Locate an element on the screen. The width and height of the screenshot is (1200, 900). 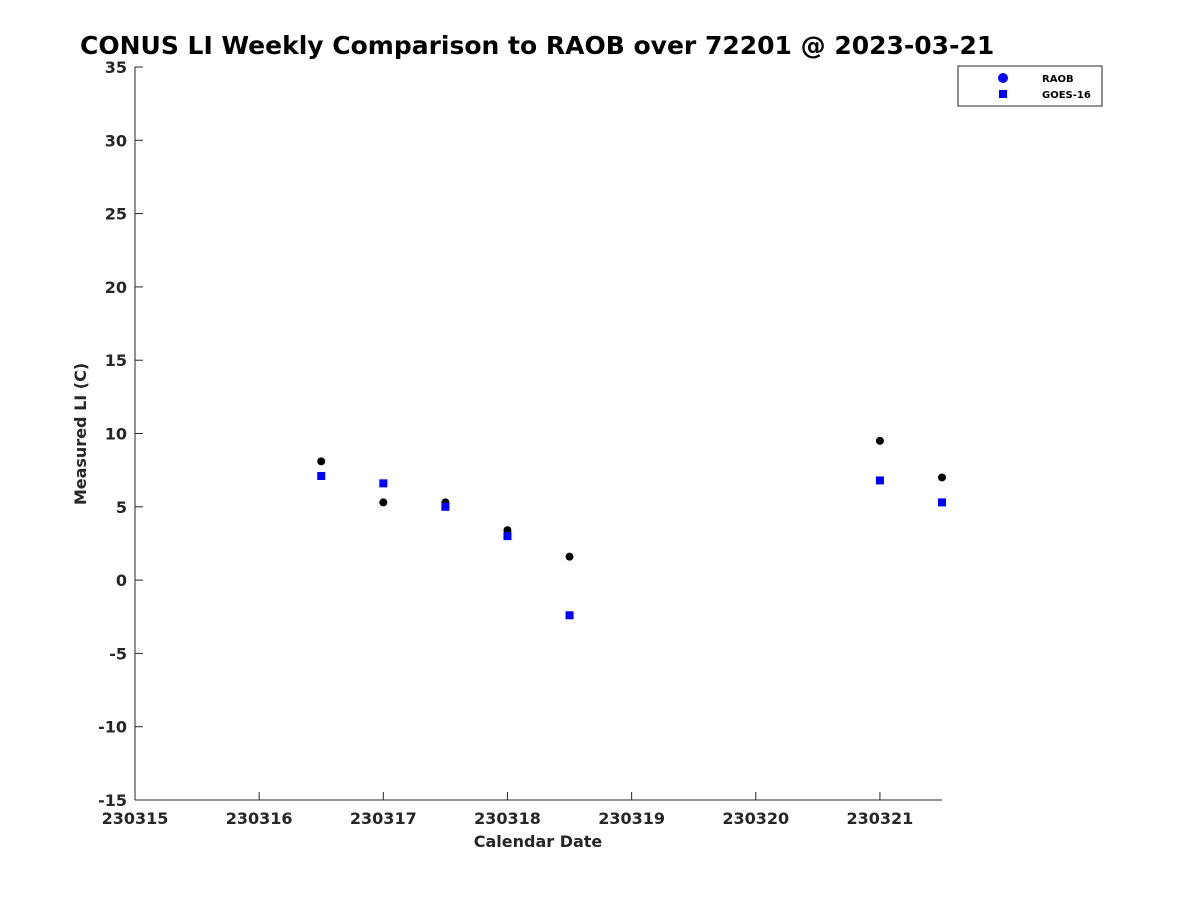
legend-marker-raob is located at coordinates (1003, 78).